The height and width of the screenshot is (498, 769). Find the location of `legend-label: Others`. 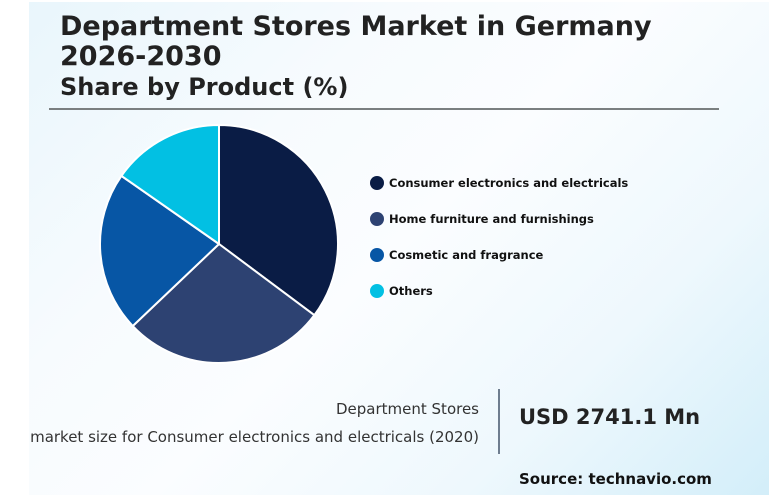

legend-label: Others is located at coordinates (411, 291).